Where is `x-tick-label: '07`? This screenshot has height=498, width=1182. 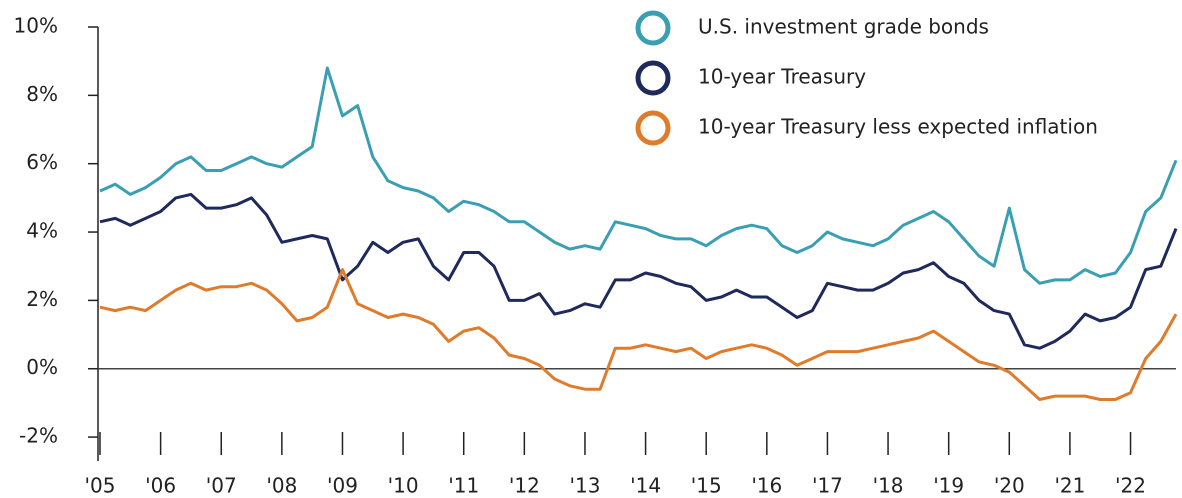
x-tick-label: '07 is located at coordinates (221, 486).